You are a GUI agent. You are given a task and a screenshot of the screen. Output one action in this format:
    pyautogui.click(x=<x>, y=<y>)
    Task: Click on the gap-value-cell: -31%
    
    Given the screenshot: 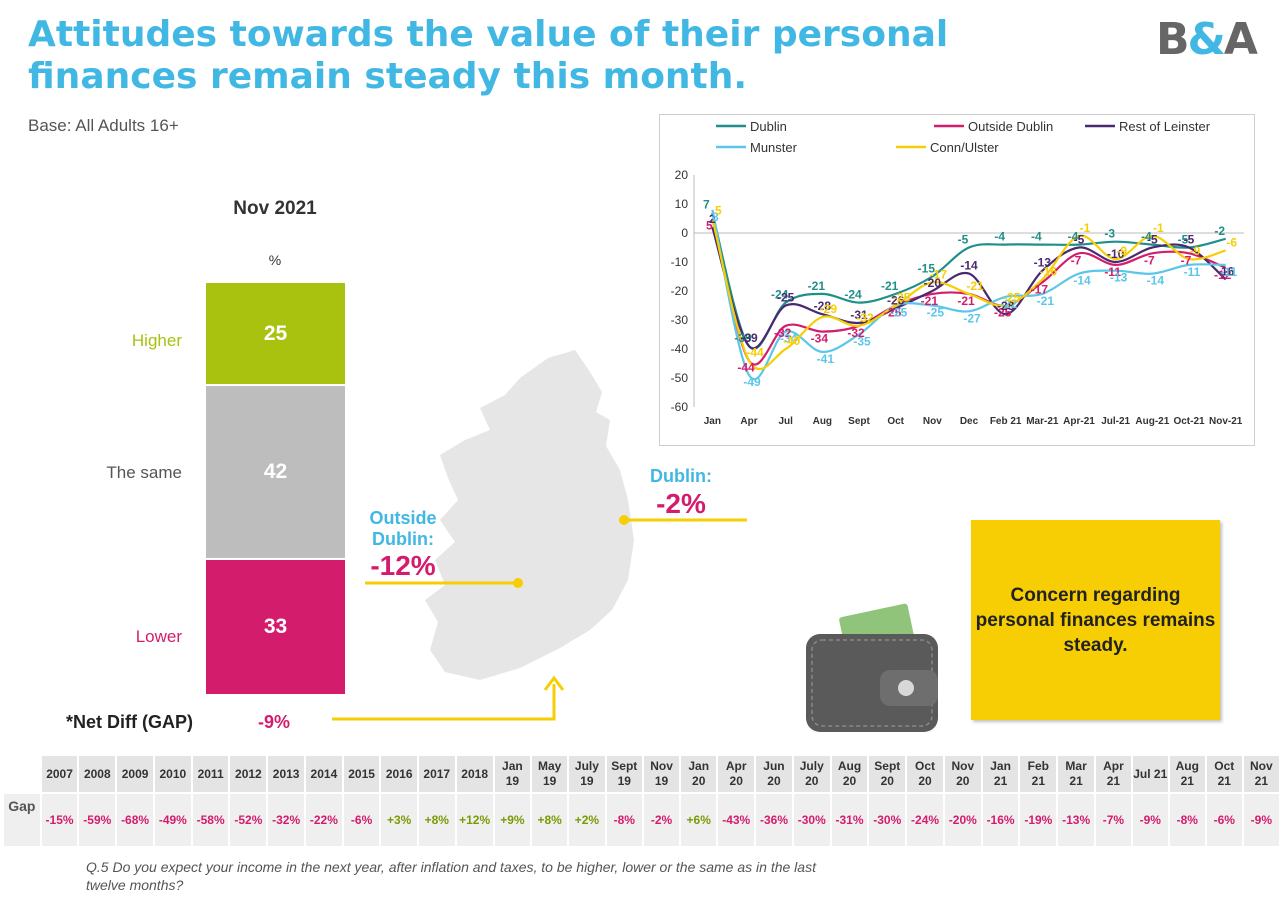 What is the action you would take?
    pyautogui.click(x=849, y=820)
    